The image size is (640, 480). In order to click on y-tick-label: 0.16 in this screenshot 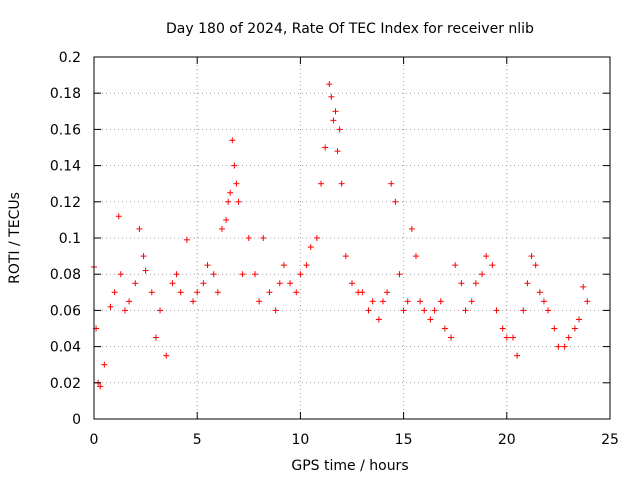, I will do `click(65, 130)`.